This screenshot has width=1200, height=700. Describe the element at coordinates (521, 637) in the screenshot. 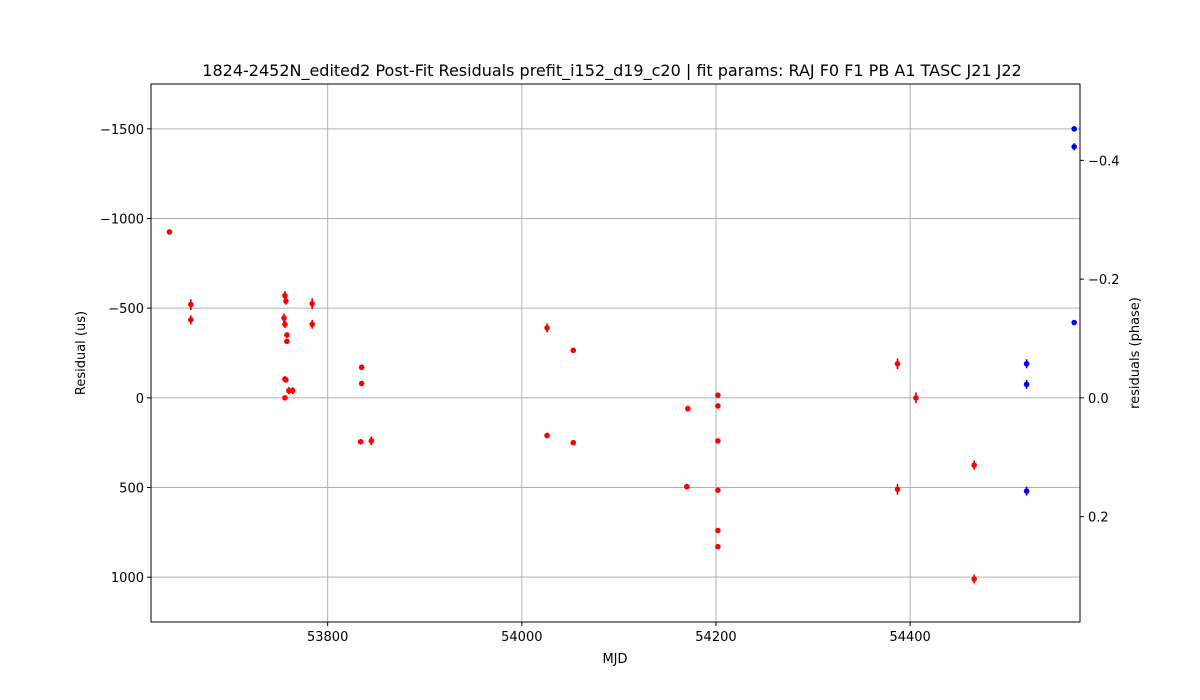

I see `x-tick-label: 54000` at that location.